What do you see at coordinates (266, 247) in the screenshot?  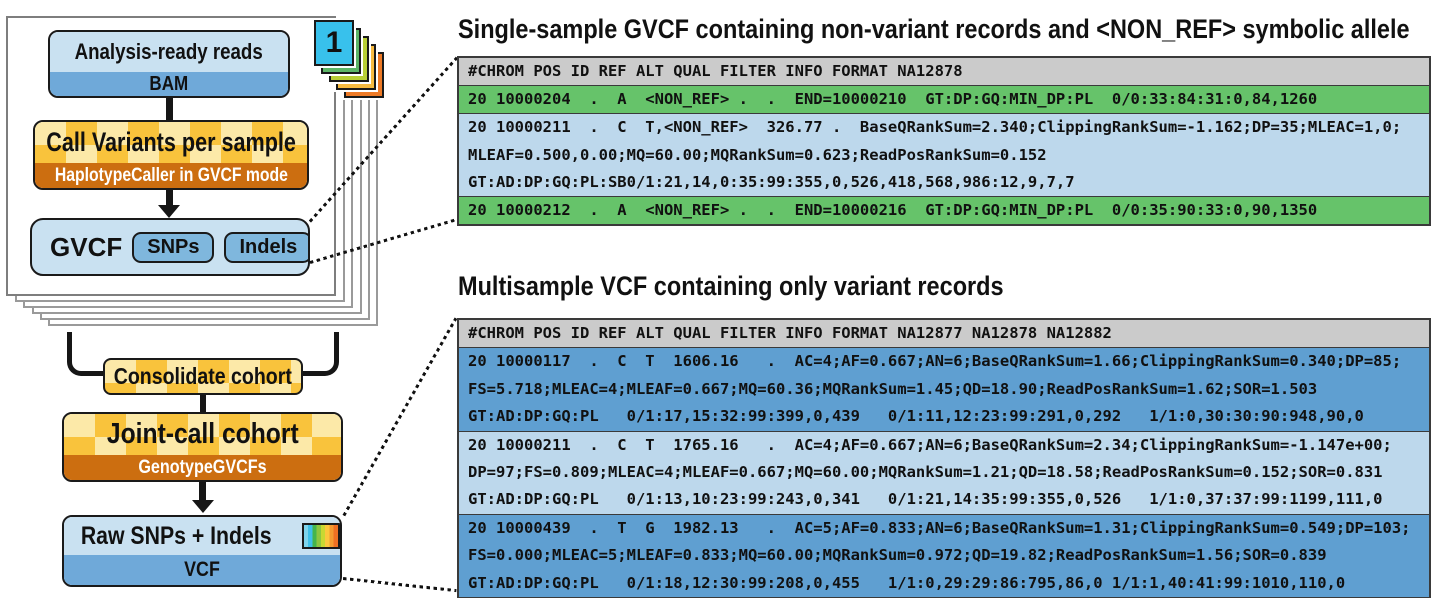 I see `indels-chip: Indels` at bounding box center [266, 247].